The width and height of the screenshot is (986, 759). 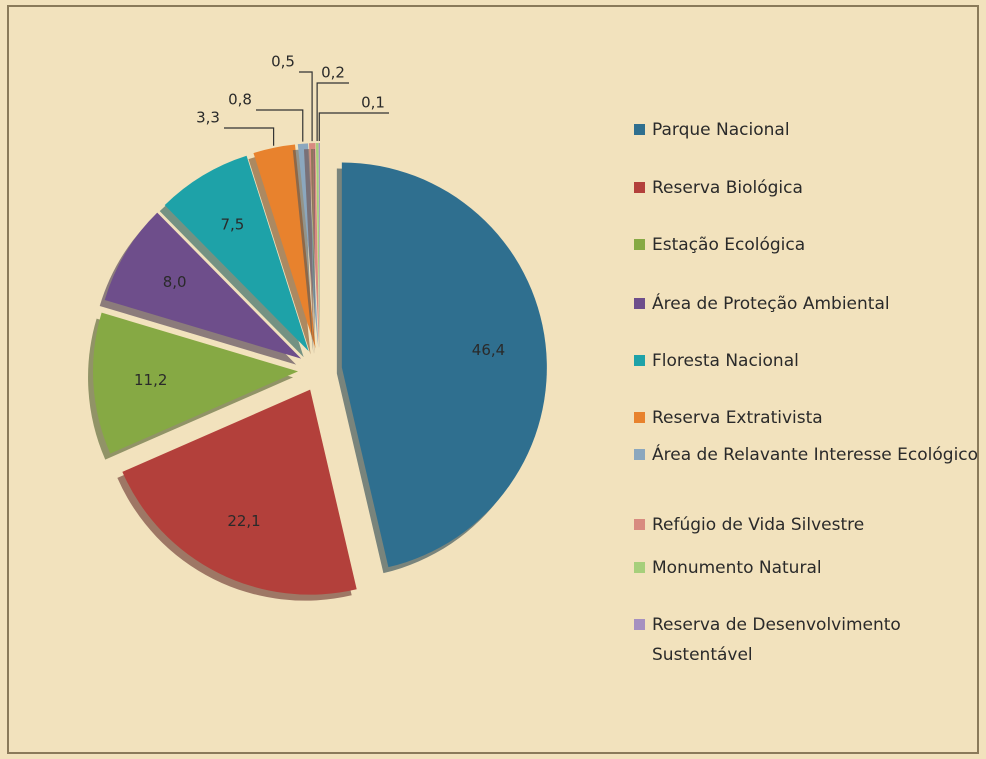 What do you see at coordinates (776, 640) in the screenshot?
I see `legend-label: Reserva de Desenvolvimento Sustentável` at bounding box center [776, 640].